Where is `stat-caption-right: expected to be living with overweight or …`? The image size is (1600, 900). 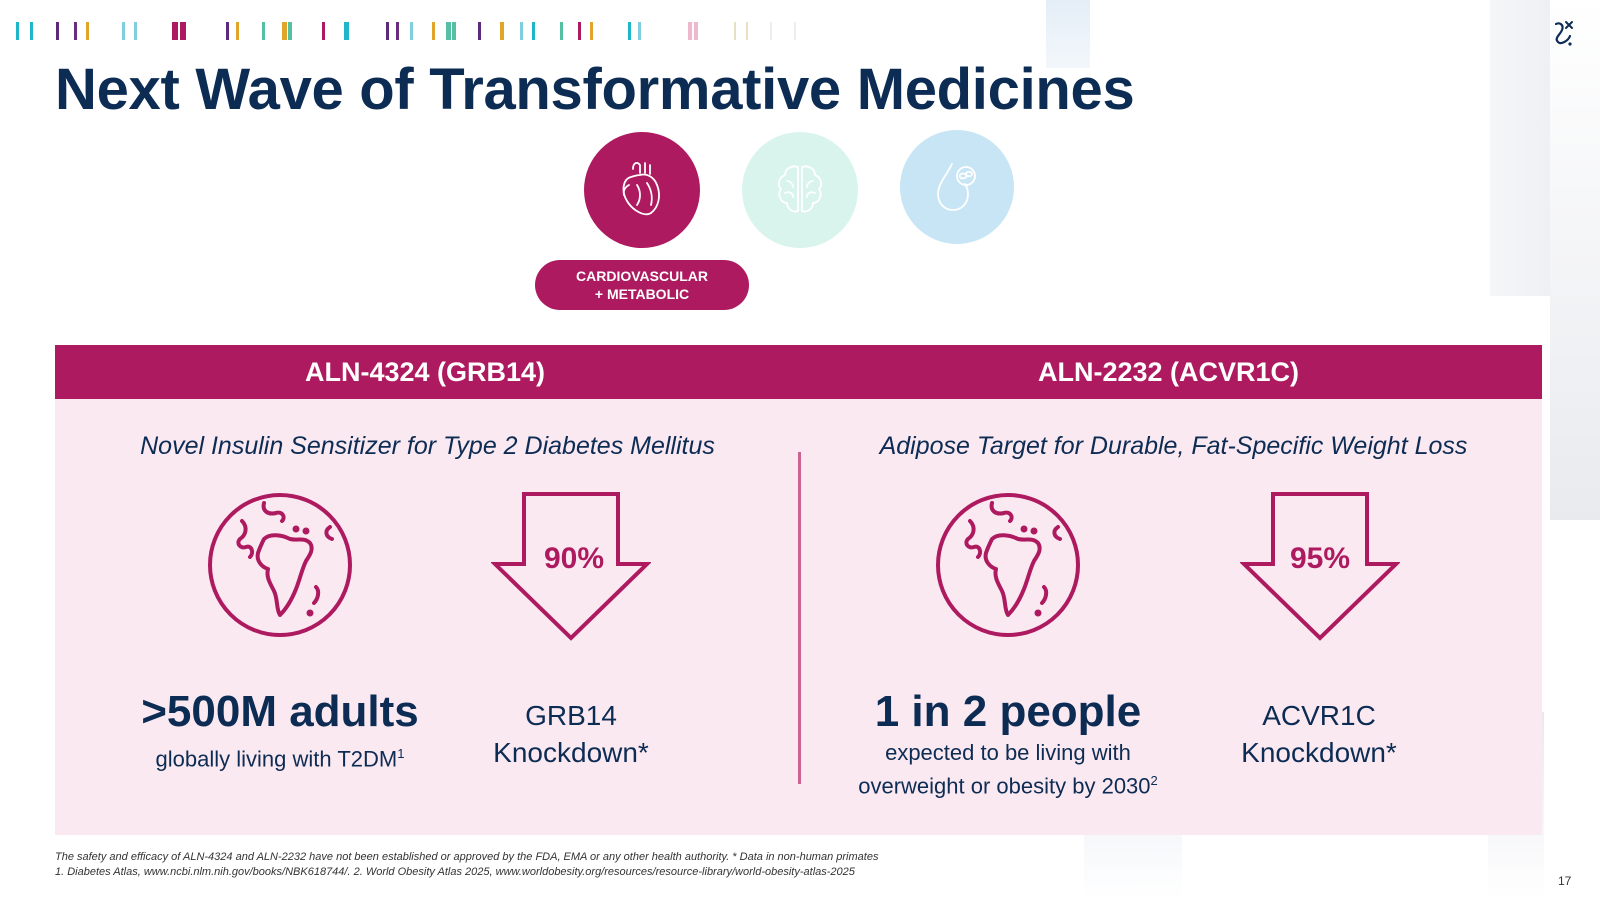 stat-caption-right: expected to be living with overweight or … is located at coordinates (1008, 769).